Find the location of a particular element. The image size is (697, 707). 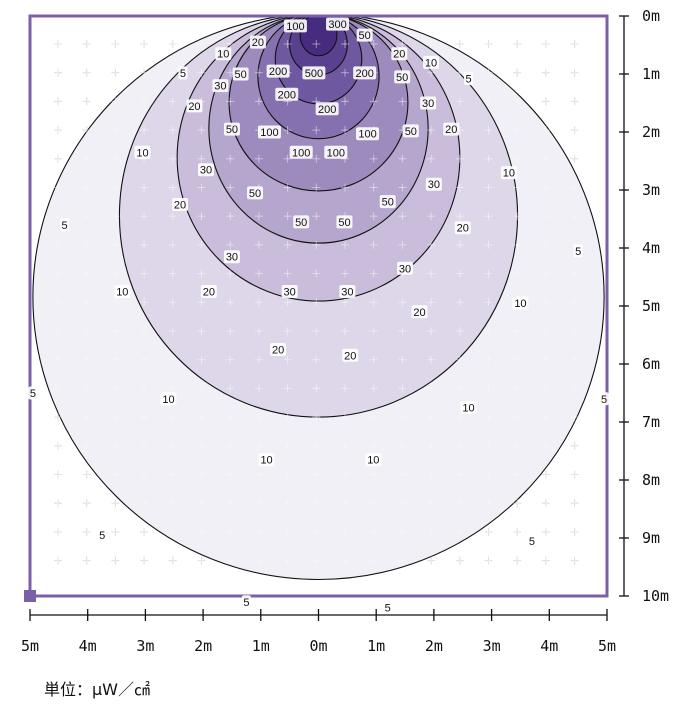

y-tick-label: 4m is located at coordinates (651, 248).